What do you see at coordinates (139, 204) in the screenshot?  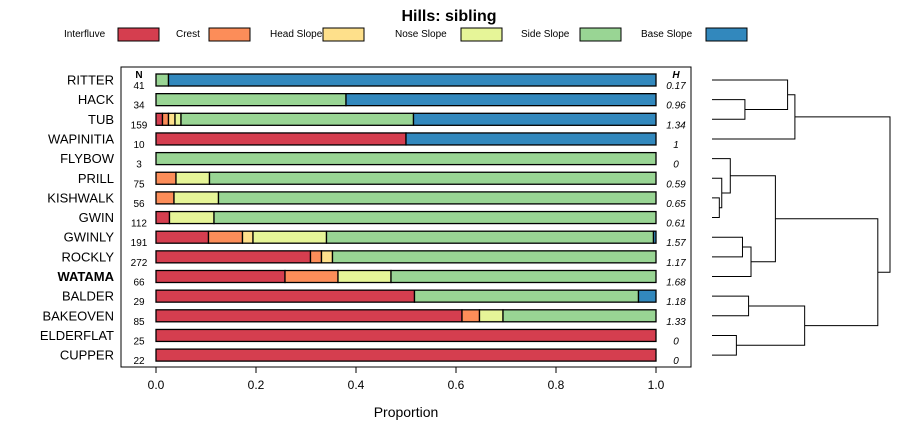 I see `n-value-kishwalk: 56` at bounding box center [139, 204].